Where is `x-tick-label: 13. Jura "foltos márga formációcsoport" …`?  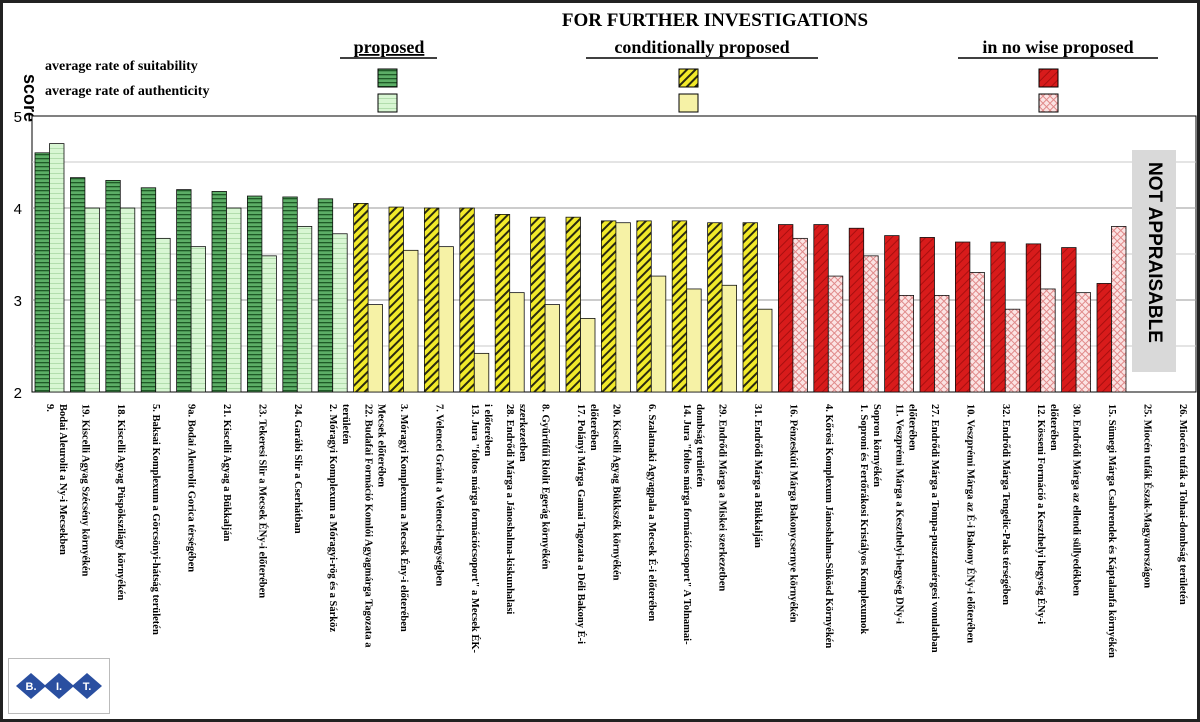 x-tick-label: 13. Jura "foltos márga formációcsoport" … is located at coordinates (475, 529).